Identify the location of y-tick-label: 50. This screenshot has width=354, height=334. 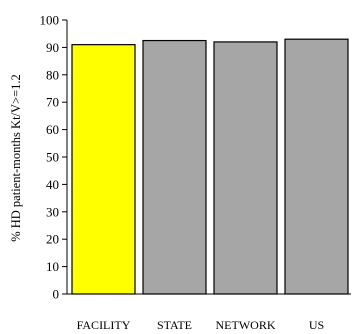
(52, 157).